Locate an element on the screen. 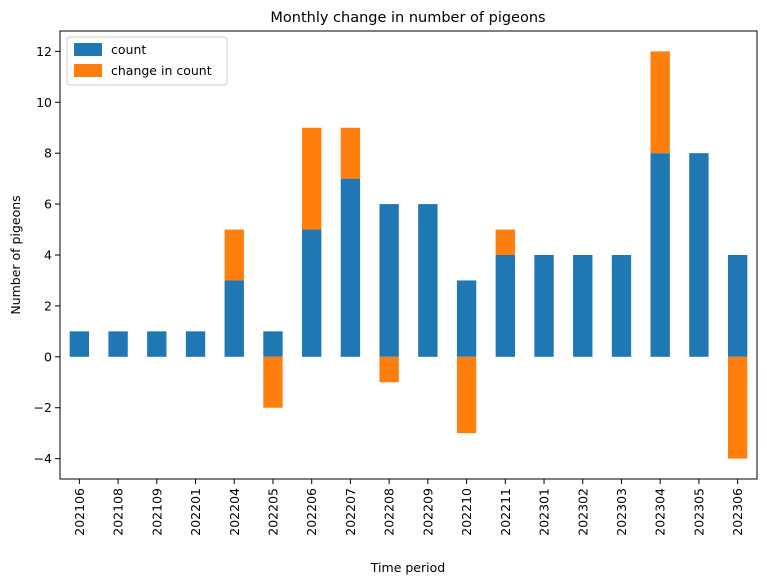  x-tick-label: 202303 is located at coordinates (621, 512).